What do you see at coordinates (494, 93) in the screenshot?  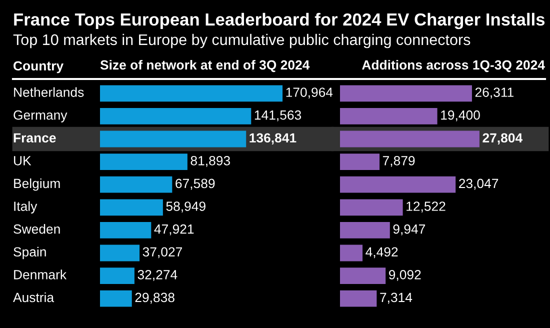 I see `data-label: 26,311` at bounding box center [494, 93].